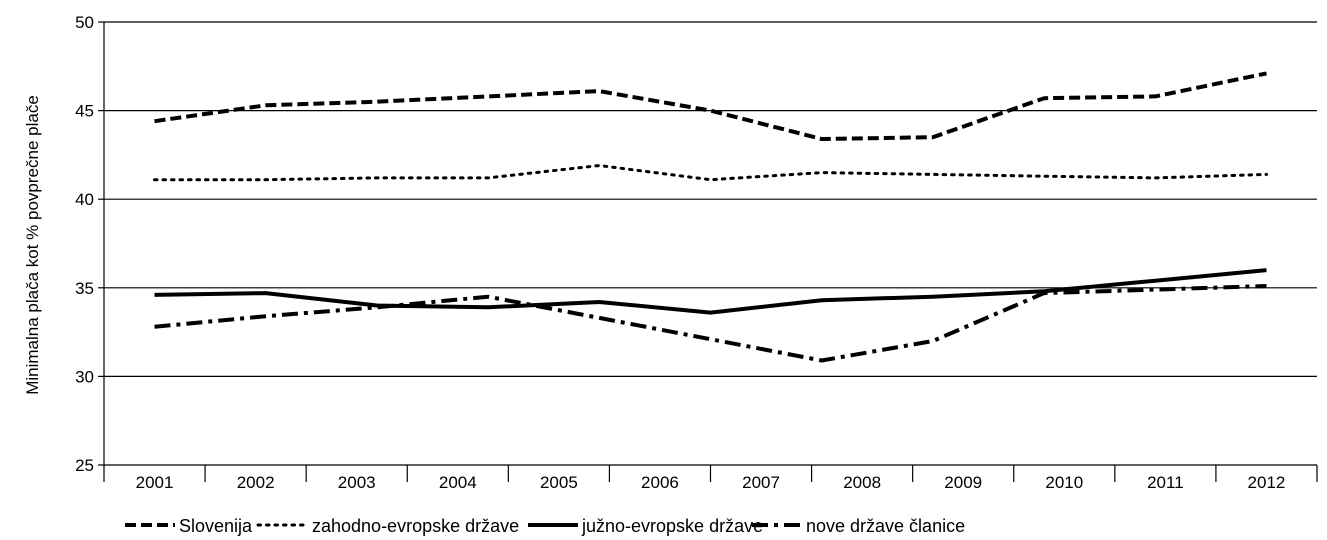 This screenshot has height=540, width=1327. What do you see at coordinates (84, 111) in the screenshot?
I see `y-tick-label: 45` at bounding box center [84, 111].